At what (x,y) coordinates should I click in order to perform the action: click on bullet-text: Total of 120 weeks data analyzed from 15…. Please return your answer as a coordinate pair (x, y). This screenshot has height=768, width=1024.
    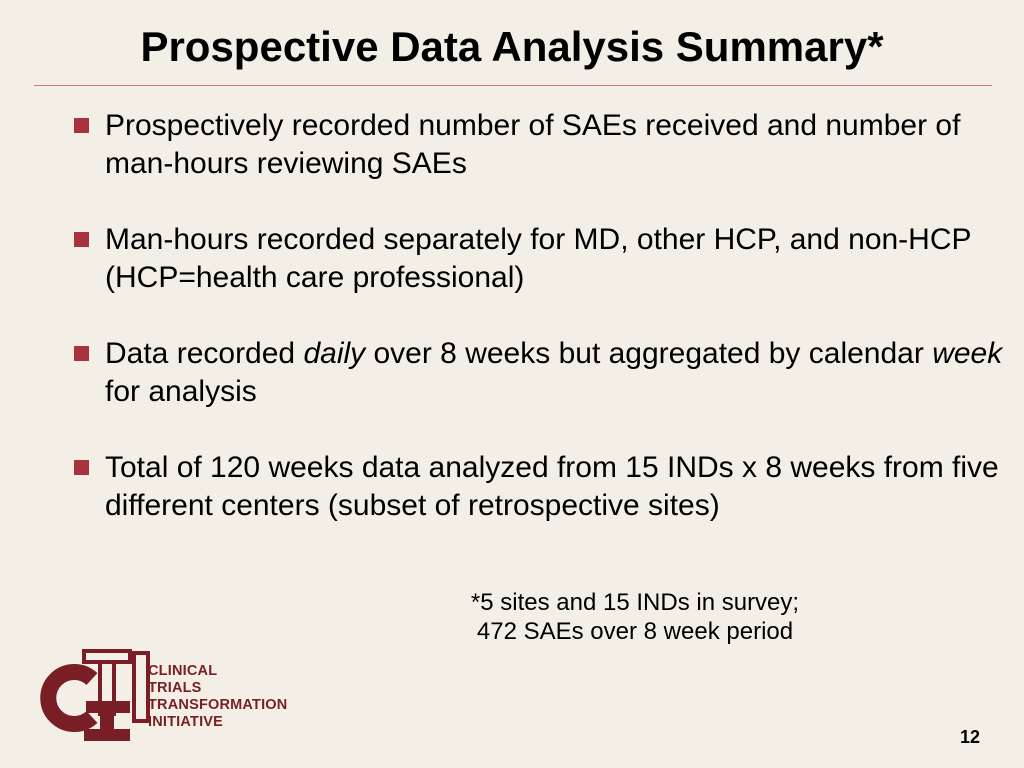
    Looking at the image, I should click on (552, 486).